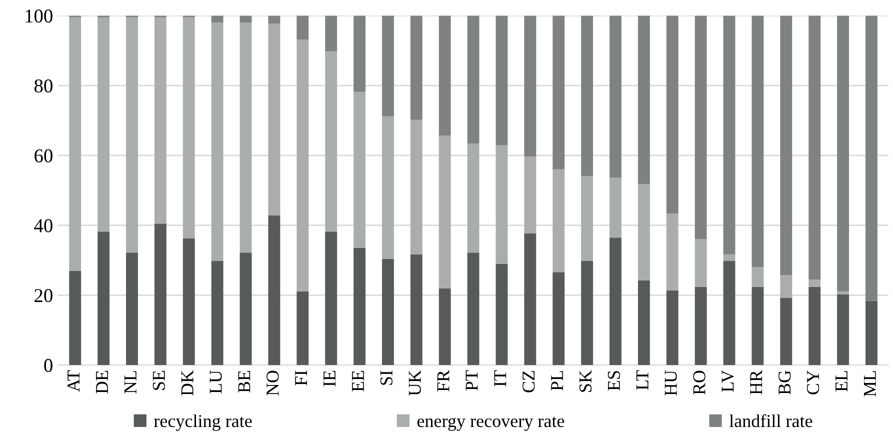  What do you see at coordinates (770, 421) in the screenshot?
I see `legend-label: landfill rate` at bounding box center [770, 421].